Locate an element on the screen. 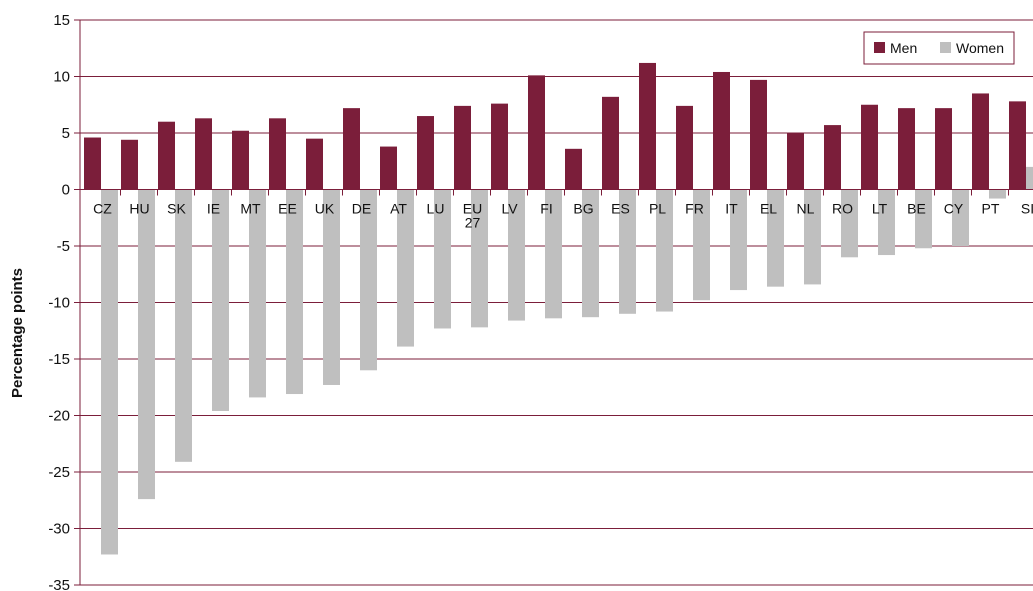 The width and height of the screenshot is (1033, 591). bar-men-eu27 is located at coordinates (462, 147).